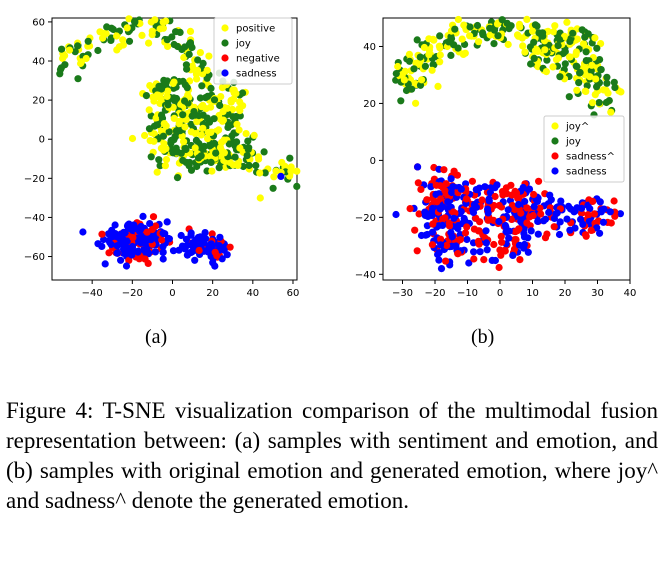 Image resolution: width=664 pixels, height=584 pixels. What do you see at coordinates (555, 171) in the screenshot?
I see `legend-marker` at bounding box center [555, 171].